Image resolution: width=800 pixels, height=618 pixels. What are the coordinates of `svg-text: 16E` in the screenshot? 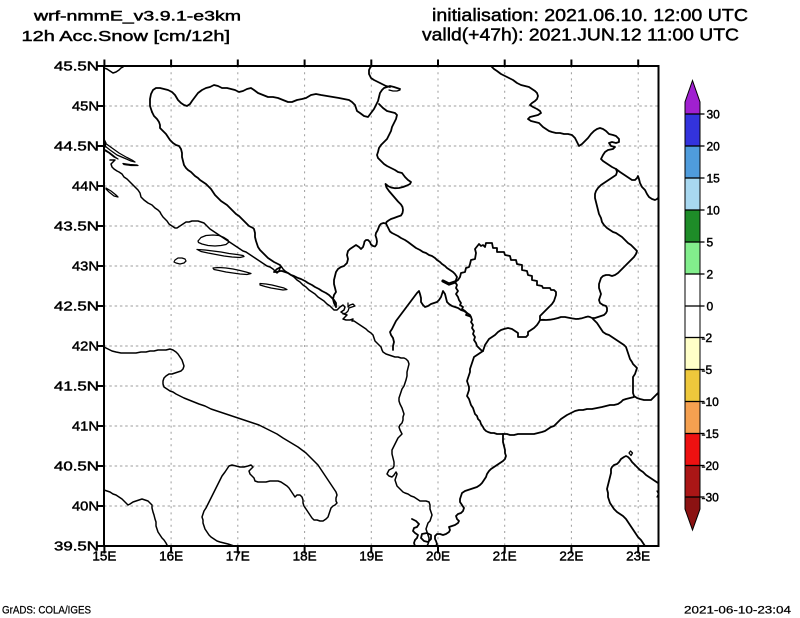 It's located at (171, 556).